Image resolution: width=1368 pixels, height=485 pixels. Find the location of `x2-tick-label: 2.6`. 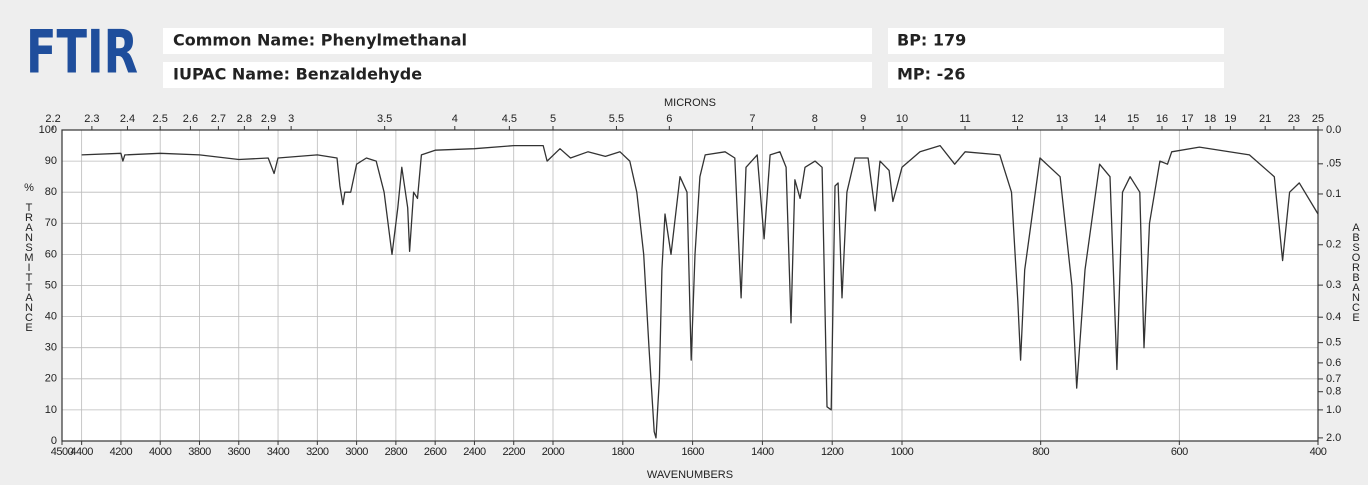

x2-tick-label: 2.6 is located at coordinates (190, 119).